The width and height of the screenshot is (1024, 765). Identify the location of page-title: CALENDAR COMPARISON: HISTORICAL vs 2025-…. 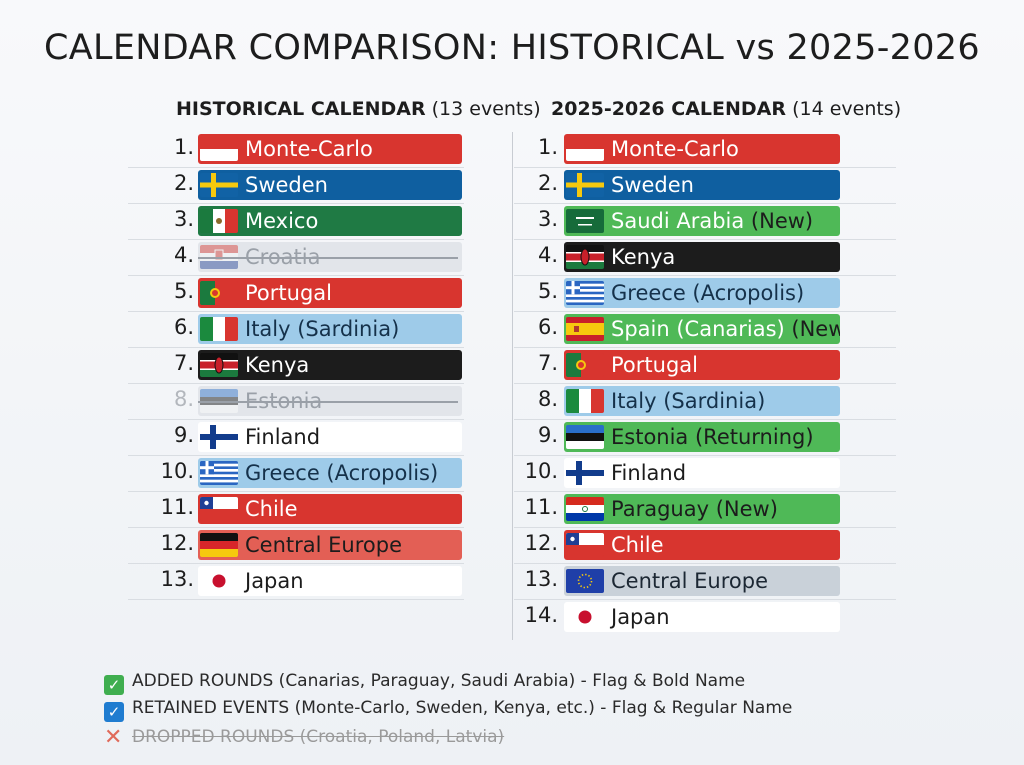
(512, 48).